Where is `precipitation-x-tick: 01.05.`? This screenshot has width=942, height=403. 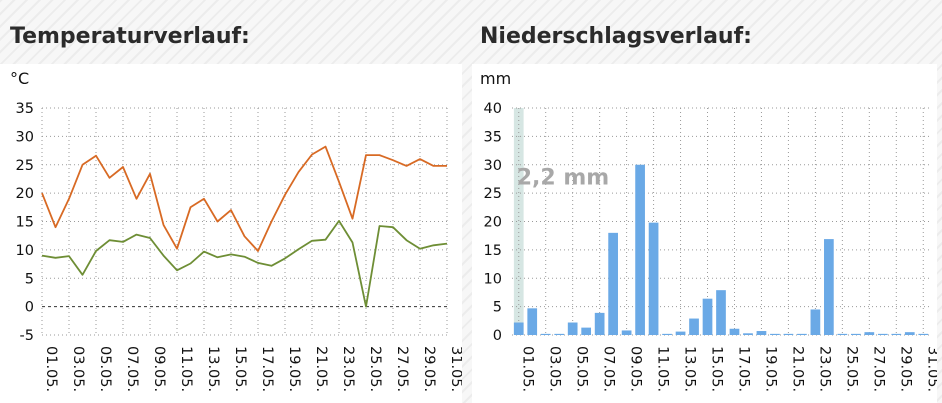
precipitation-x-tick: 01.05. is located at coordinates (528, 369).